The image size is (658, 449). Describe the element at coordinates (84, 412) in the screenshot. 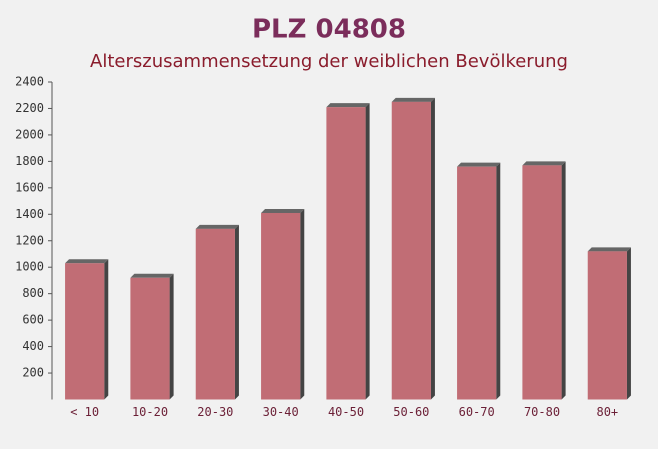

I see `x-tick-label: < 10` at that location.